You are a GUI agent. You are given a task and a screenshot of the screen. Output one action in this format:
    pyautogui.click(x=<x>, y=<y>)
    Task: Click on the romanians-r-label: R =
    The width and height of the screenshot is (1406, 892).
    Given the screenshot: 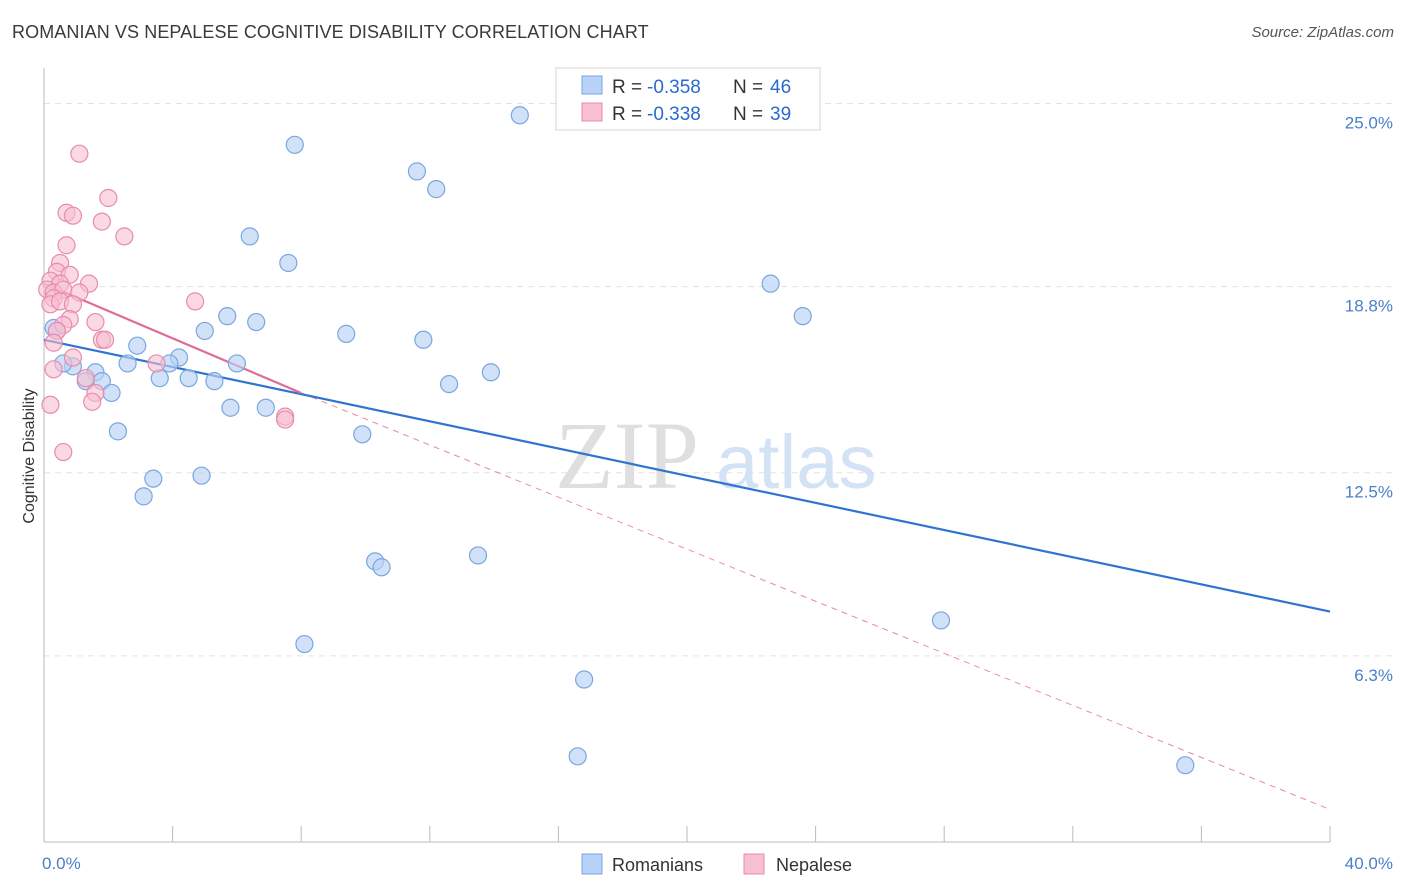 What is the action you would take?
    pyautogui.click(x=627, y=87)
    